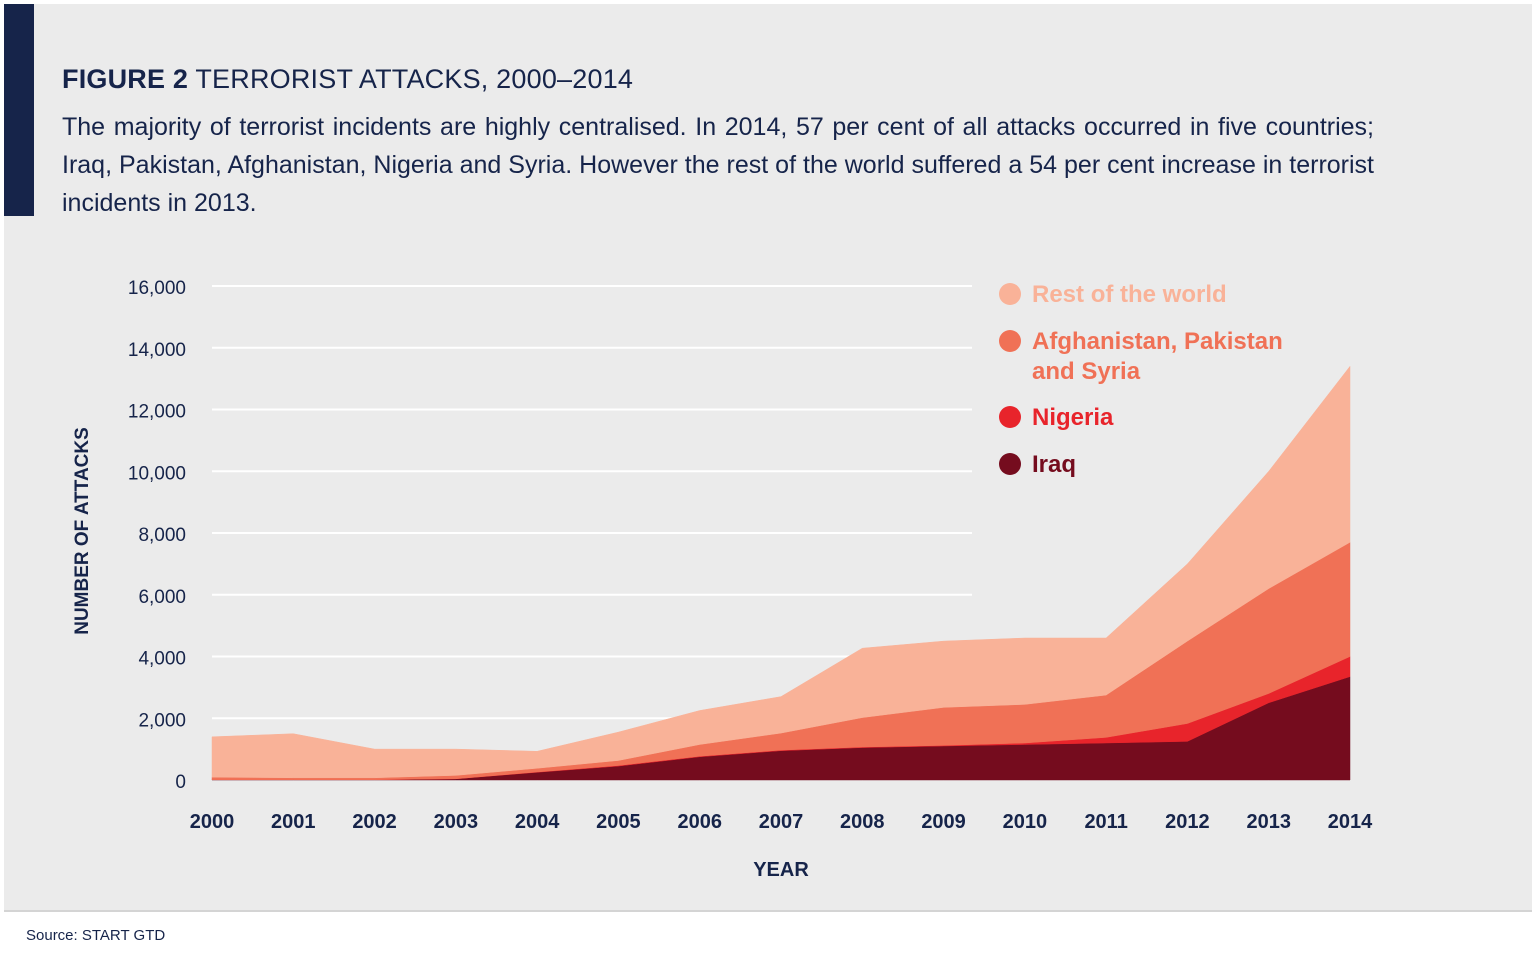 The image size is (1536, 959). Describe the element at coordinates (1105, 822) in the screenshot. I see `x-tick-label: 2011` at that location.